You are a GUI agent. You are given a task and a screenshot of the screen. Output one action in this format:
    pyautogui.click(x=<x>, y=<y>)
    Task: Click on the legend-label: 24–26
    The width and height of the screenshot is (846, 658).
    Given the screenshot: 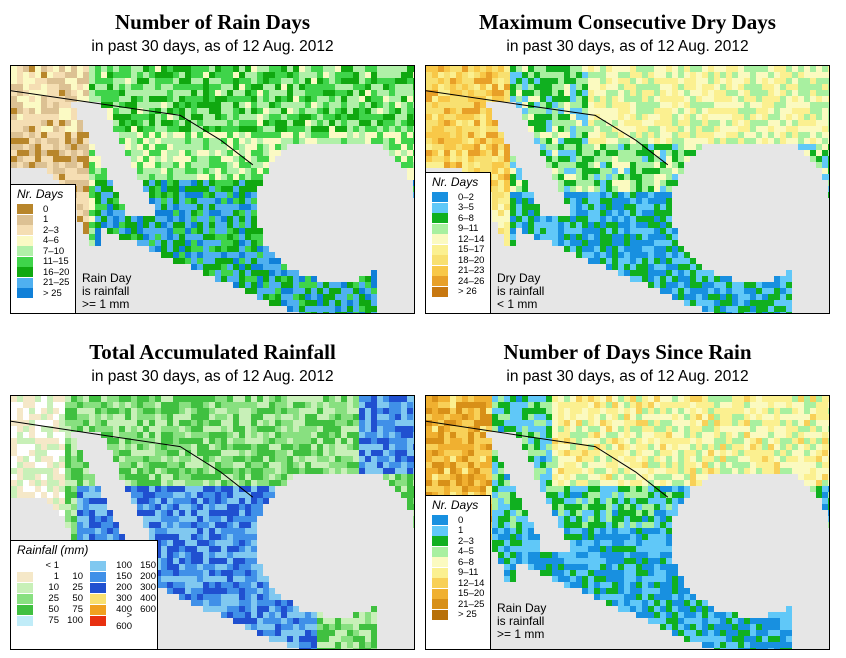 What is the action you would take?
    pyautogui.click(x=471, y=281)
    